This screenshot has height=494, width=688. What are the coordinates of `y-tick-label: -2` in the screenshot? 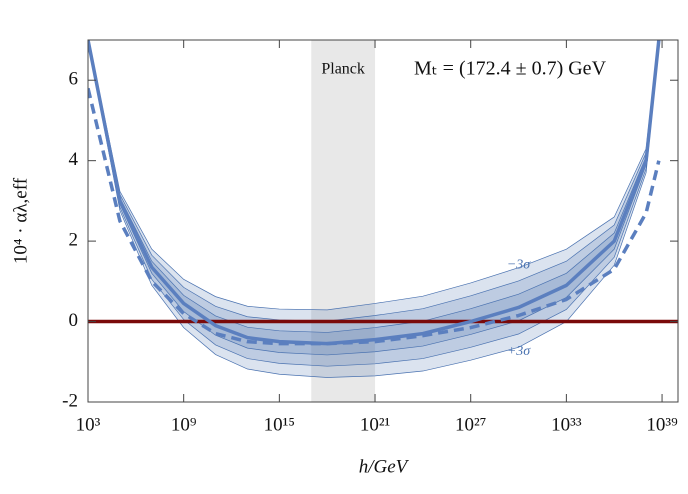 It's located at (70, 400).